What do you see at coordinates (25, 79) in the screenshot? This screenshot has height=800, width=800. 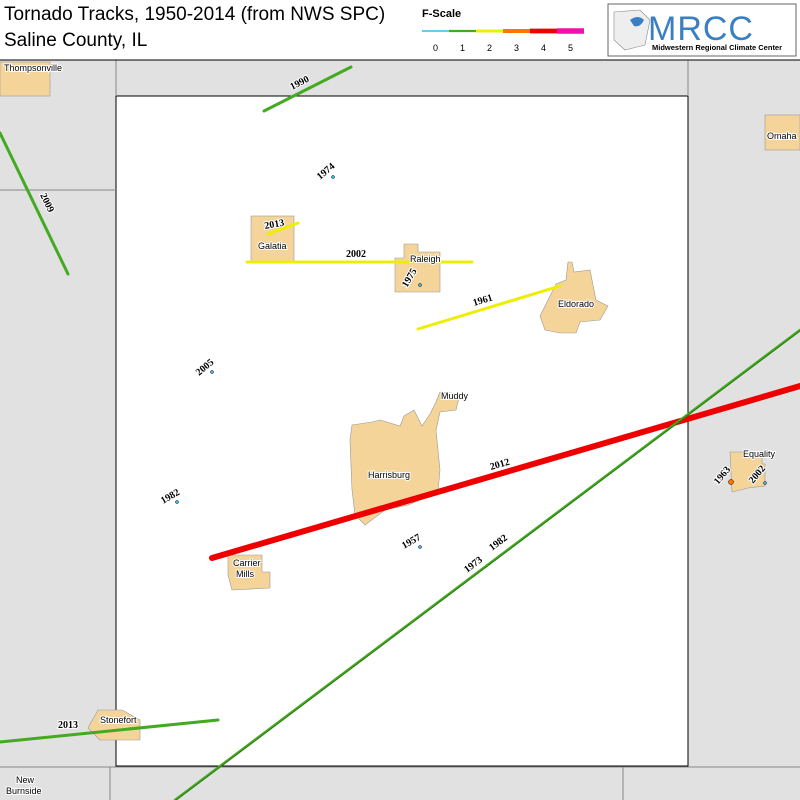 I see `town-thompsonville-area` at bounding box center [25, 79].